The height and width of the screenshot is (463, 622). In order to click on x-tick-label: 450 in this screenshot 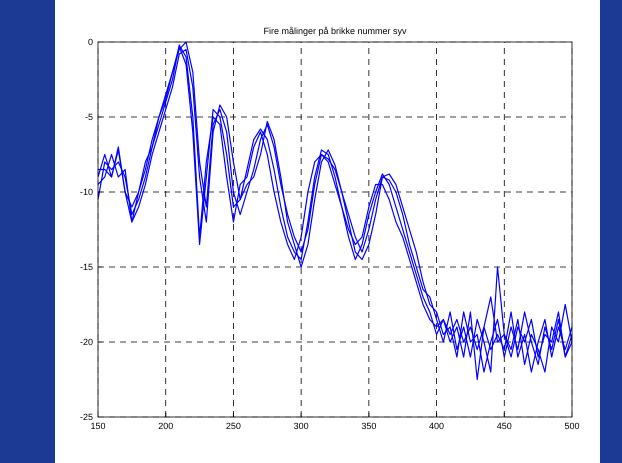, I will do `click(504, 426)`.